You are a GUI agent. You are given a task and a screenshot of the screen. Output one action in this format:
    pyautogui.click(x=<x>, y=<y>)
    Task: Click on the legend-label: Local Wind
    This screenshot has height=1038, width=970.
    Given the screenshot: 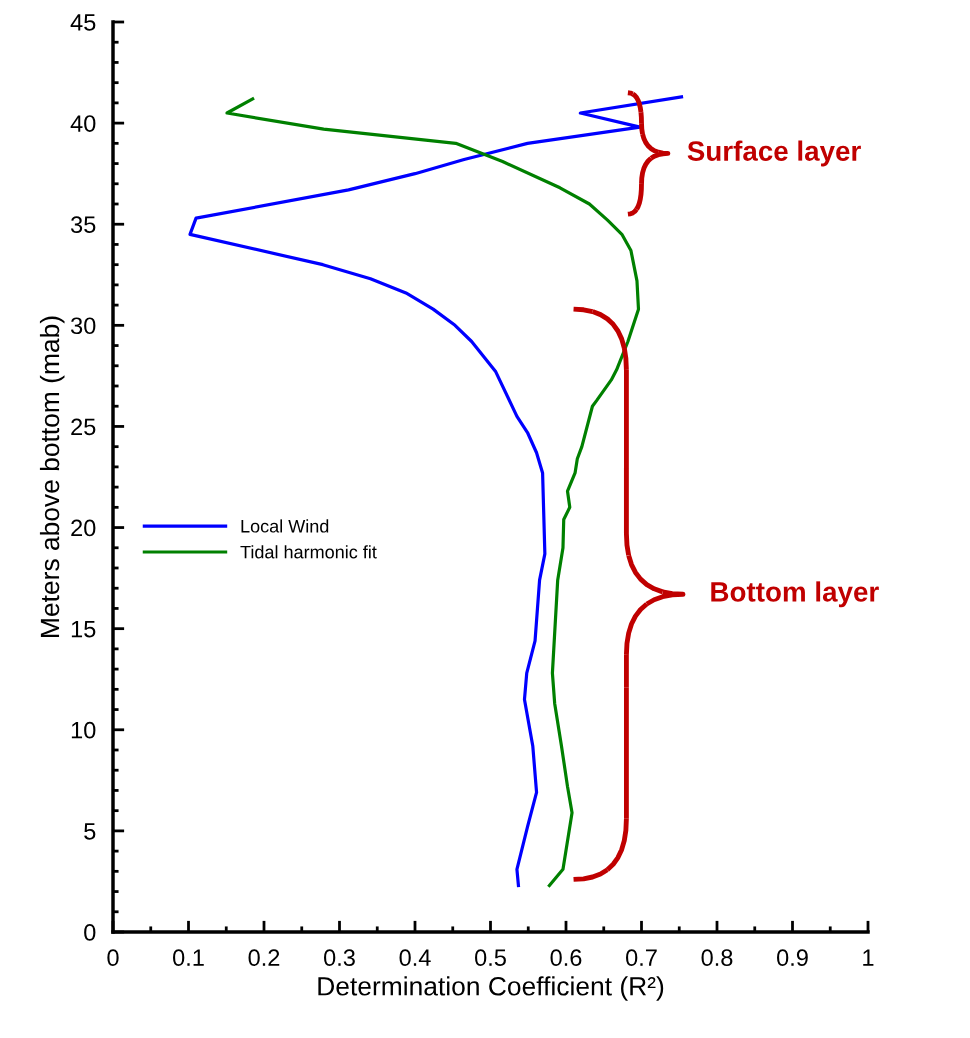 What is the action you would take?
    pyautogui.click(x=285, y=526)
    